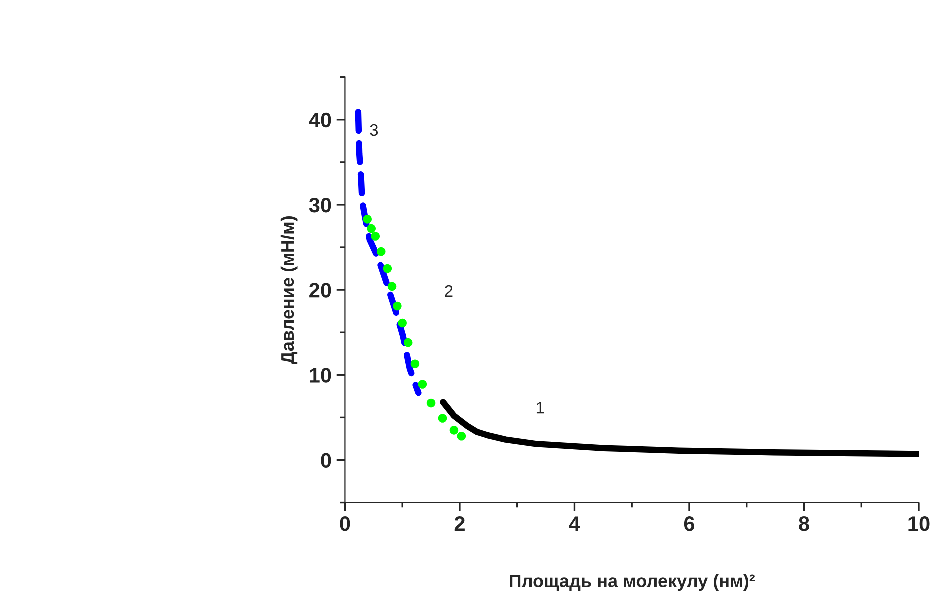  What do you see at coordinates (804, 524) in the screenshot?
I see `x-tick-label: 8` at bounding box center [804, 524].